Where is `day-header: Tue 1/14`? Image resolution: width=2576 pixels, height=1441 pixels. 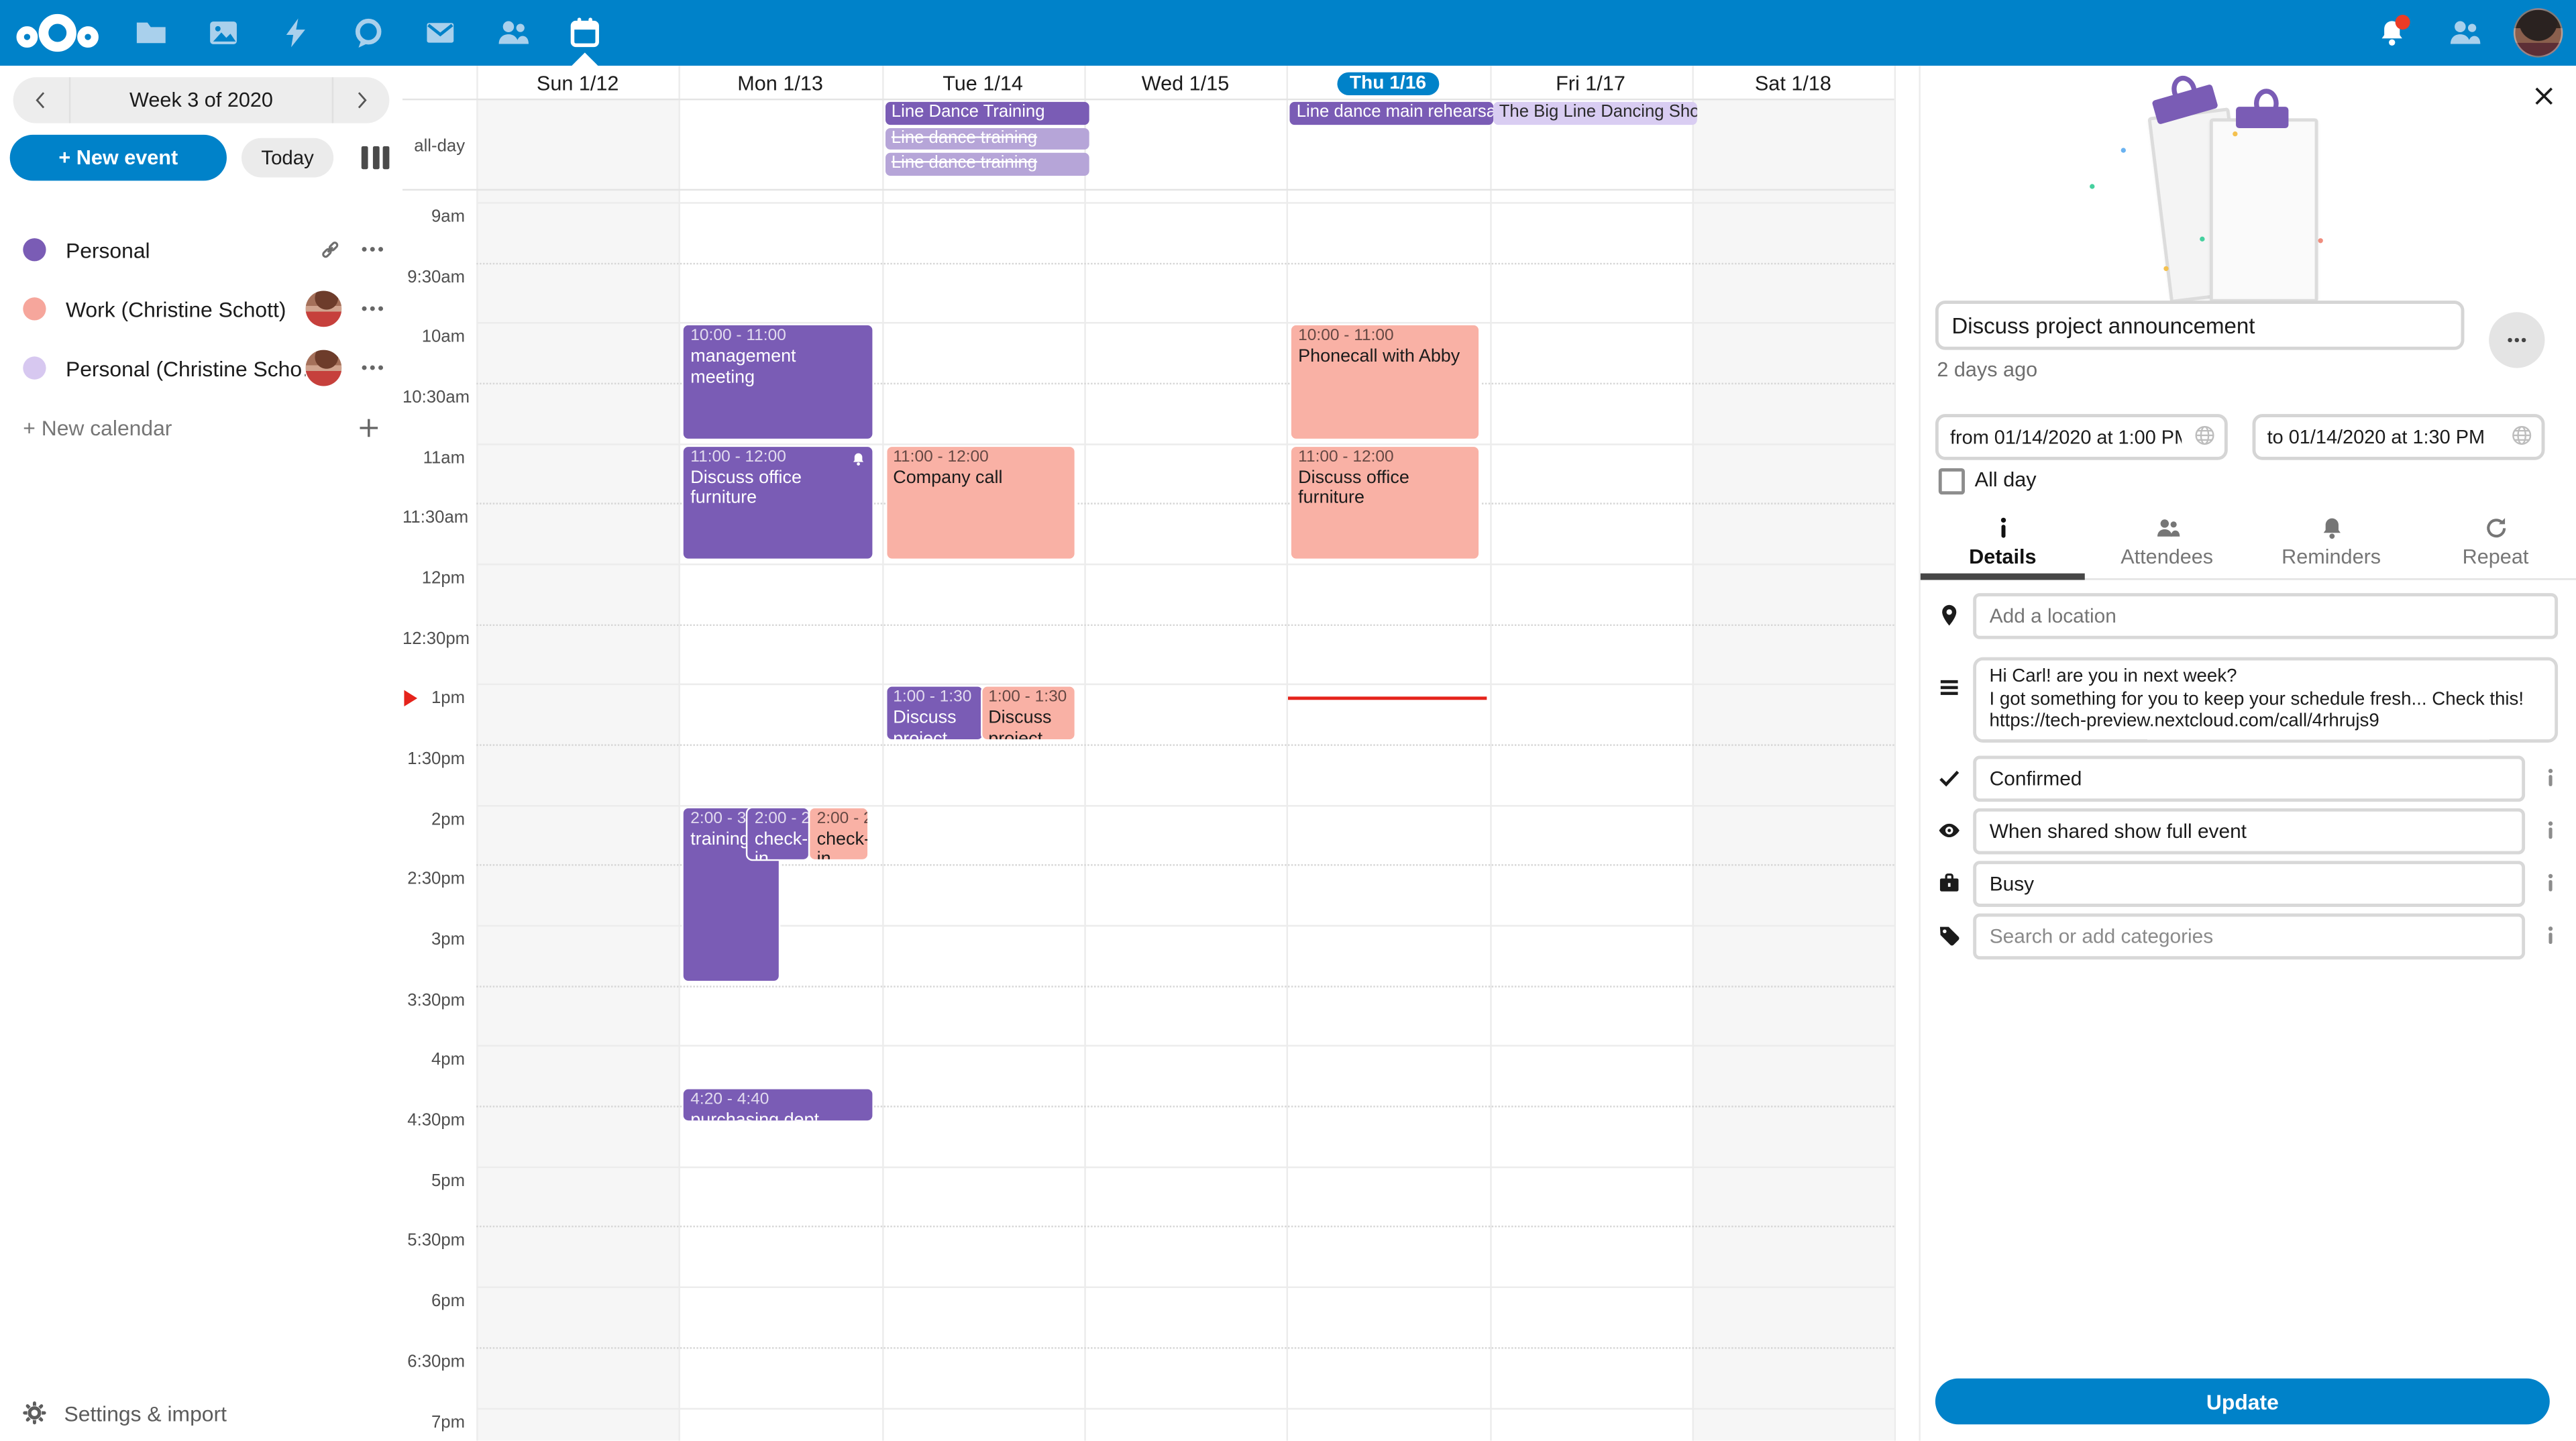
day-header: Tue 1/14 is located at coordinates (983, 84).